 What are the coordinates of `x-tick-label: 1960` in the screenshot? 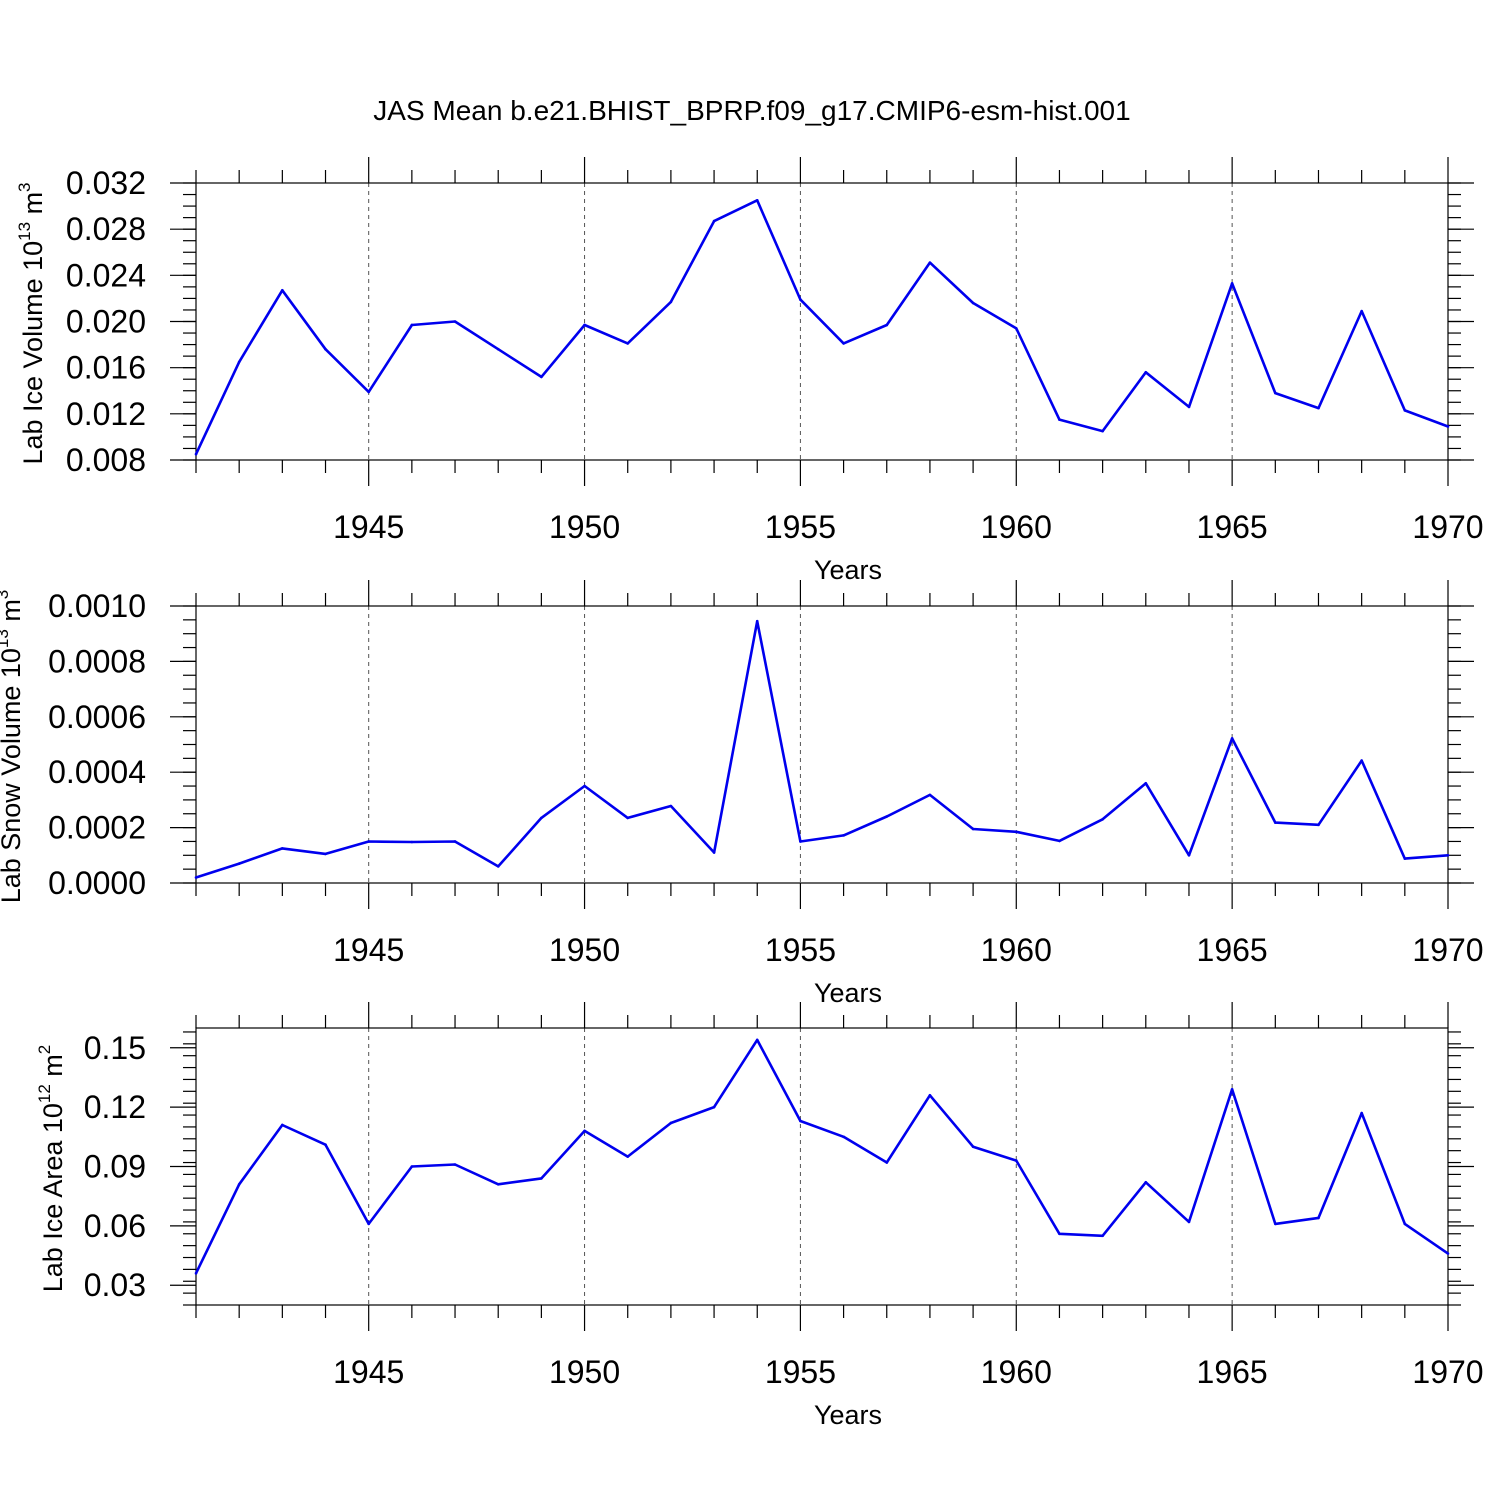 It's located at (1016, 950).